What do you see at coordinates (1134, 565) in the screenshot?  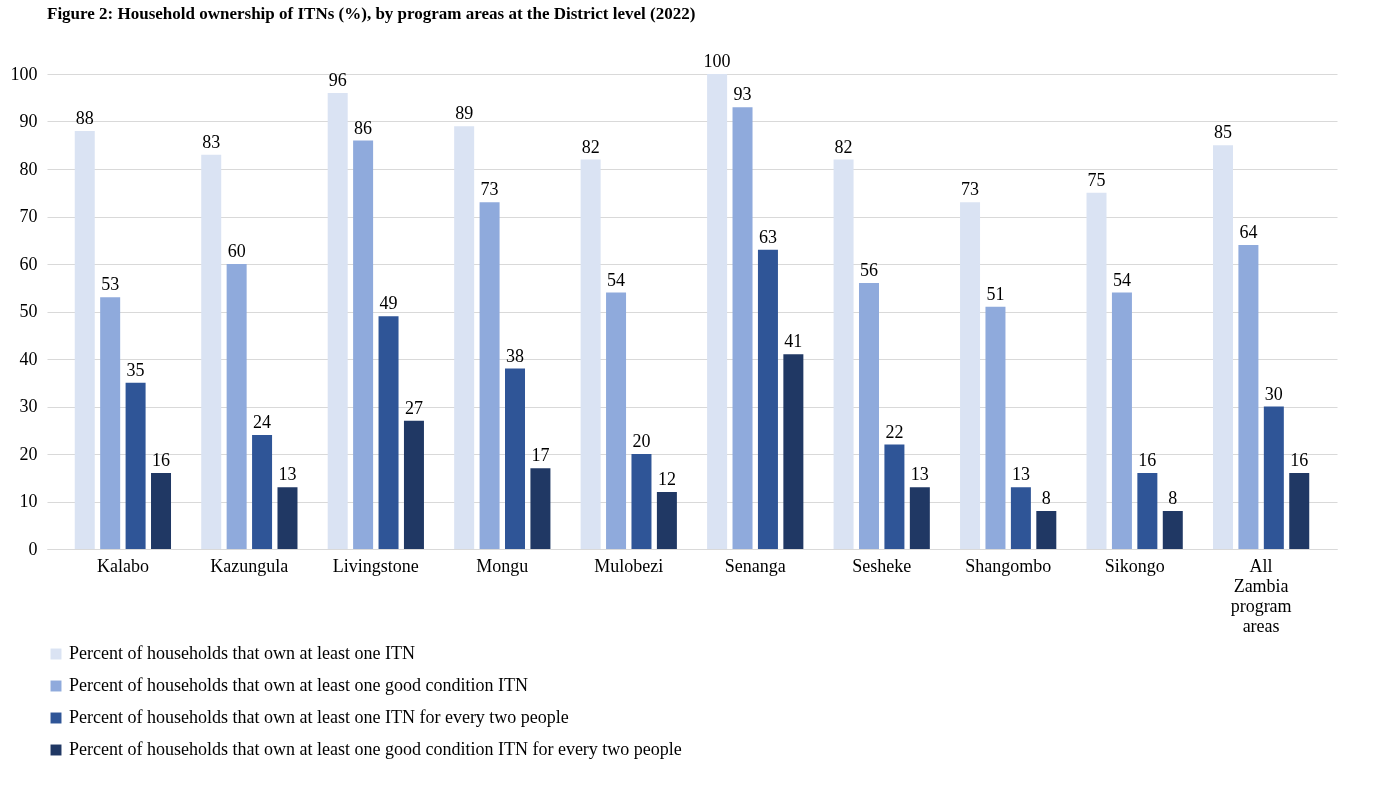 I see `x-tick-label: Sikongo` at bounding box center [1134, 565].